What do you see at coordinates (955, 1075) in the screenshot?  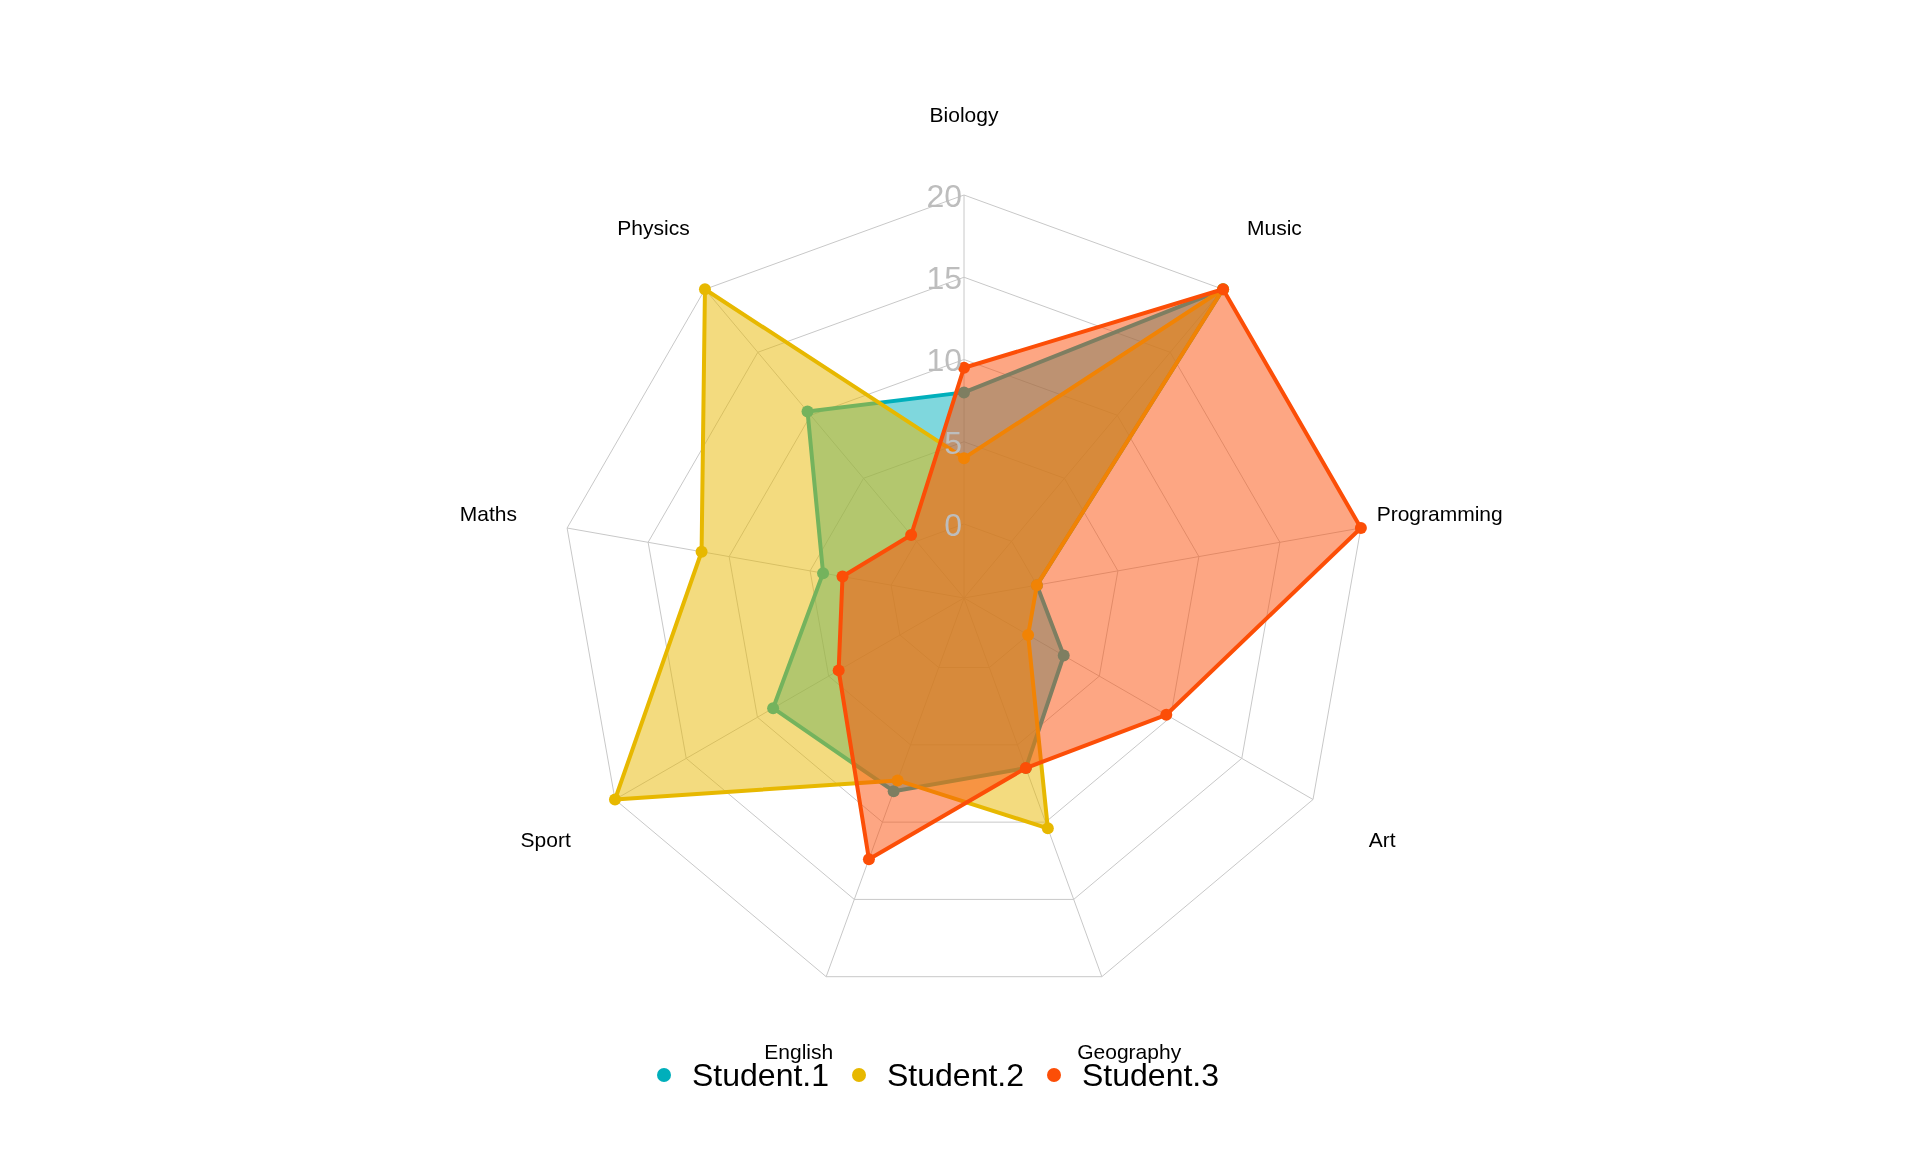 I see `legend-label: Student.2` at bounding box center [955, 1075].